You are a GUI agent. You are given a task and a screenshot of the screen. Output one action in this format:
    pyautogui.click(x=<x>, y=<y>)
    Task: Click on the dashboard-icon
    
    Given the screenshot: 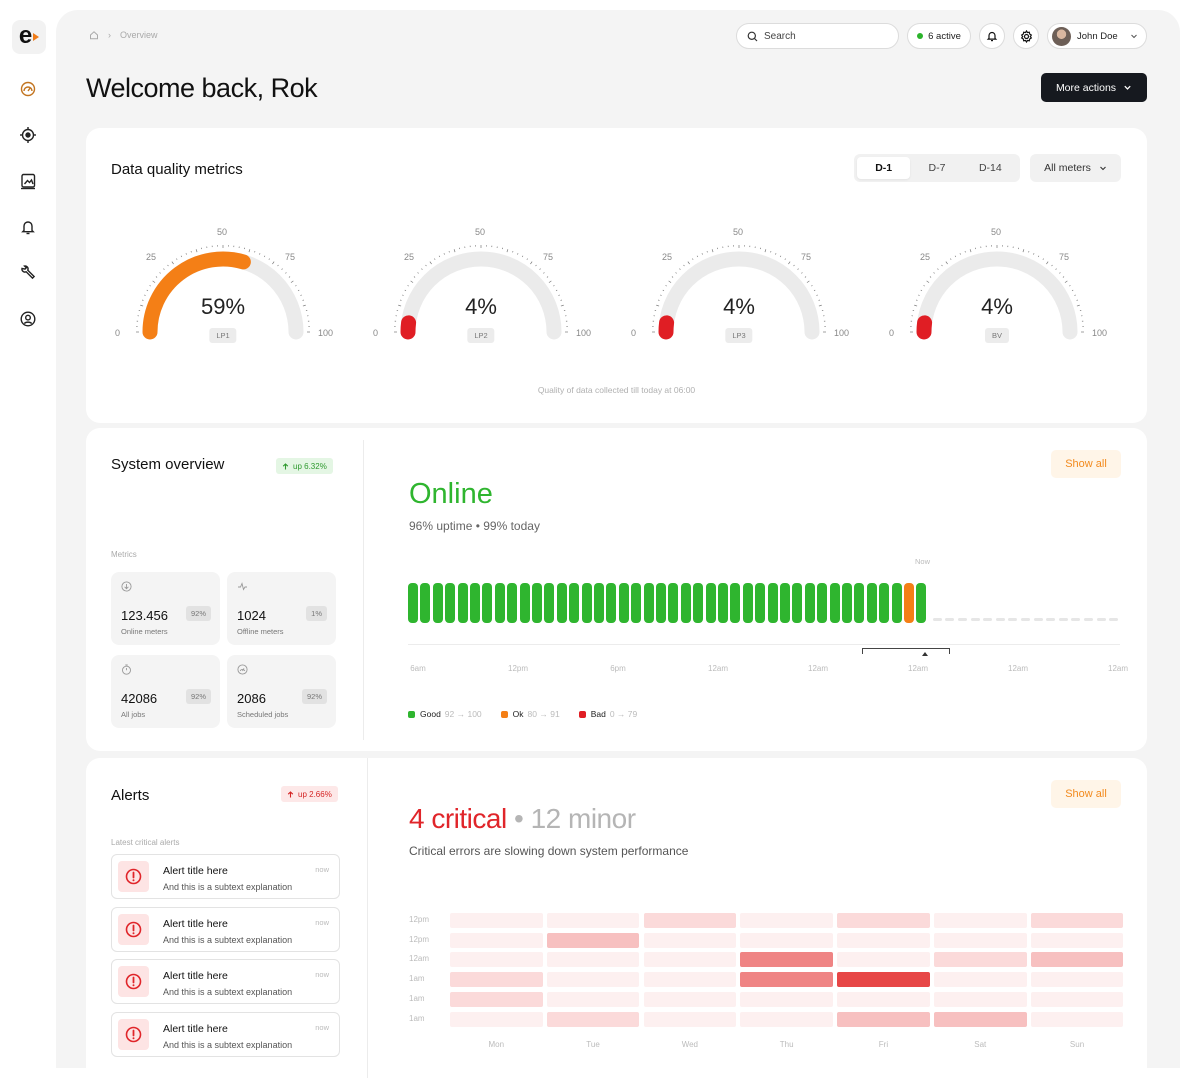 What is the action you would take?
    pyautogui.click(x=28, y=89)
    